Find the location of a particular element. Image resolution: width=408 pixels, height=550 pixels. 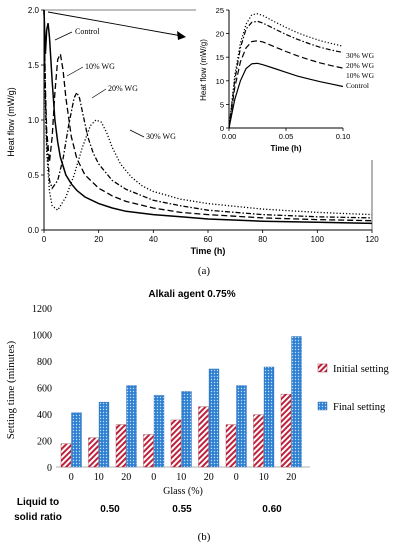

main-x-tick-label: 20 is located at coordinates (98, 239).